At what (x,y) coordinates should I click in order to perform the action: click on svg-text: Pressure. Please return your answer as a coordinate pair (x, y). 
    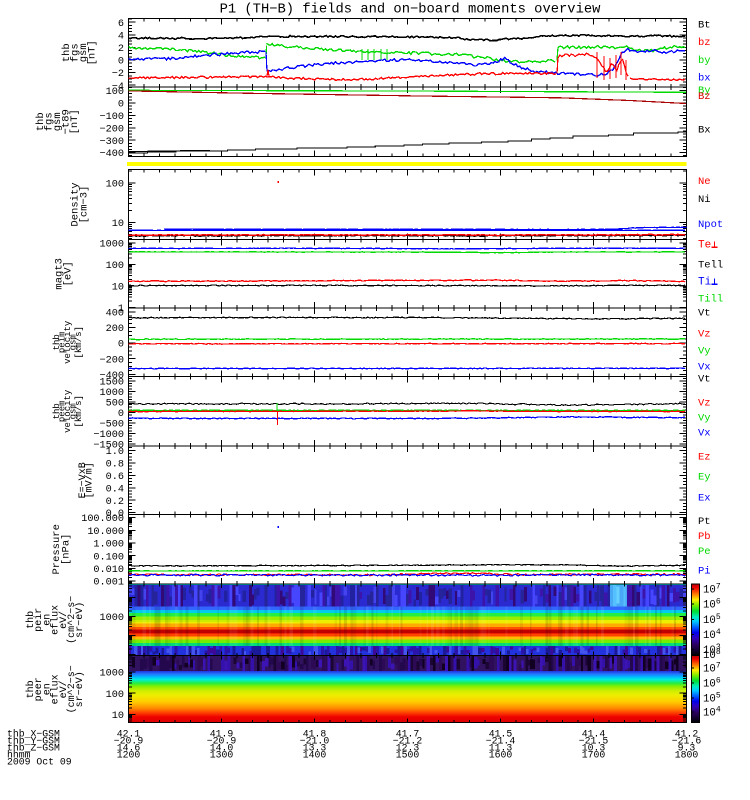
    Looking at the image, I should click on (57, 549).